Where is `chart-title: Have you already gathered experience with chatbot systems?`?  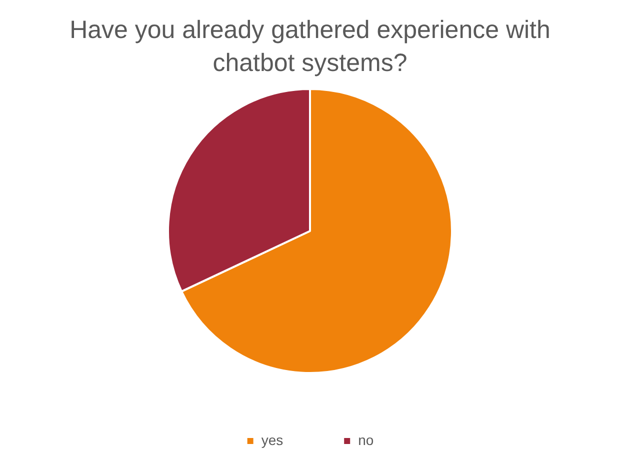 chart-title: Have you already gathered experience with chatbot systems? is located at coordinates (310, 47).